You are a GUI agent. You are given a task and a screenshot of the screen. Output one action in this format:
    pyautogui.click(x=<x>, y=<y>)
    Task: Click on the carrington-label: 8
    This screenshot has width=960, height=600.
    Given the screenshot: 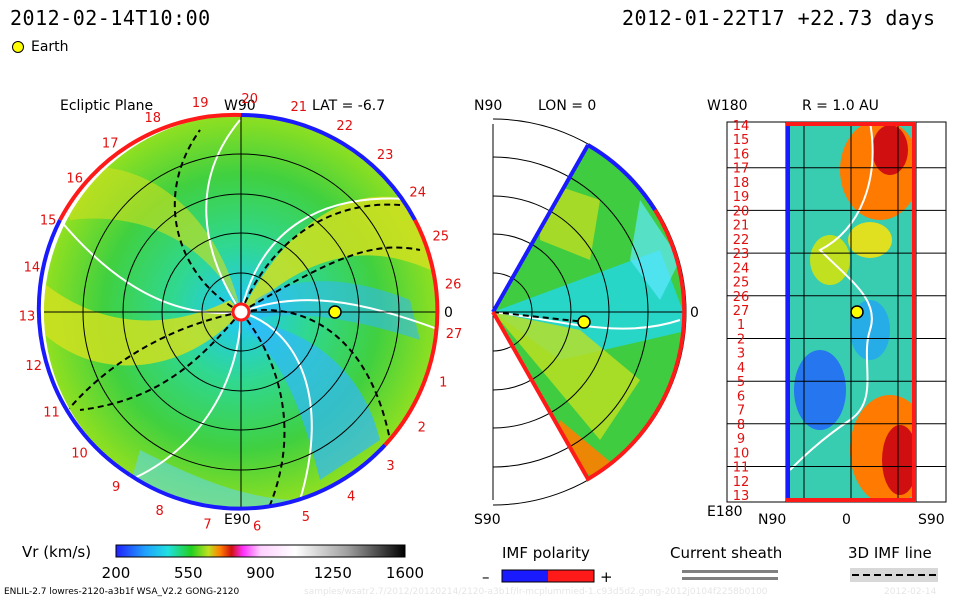 What is the action you would take?
    pyautogui.click(x=160, y=511)
    